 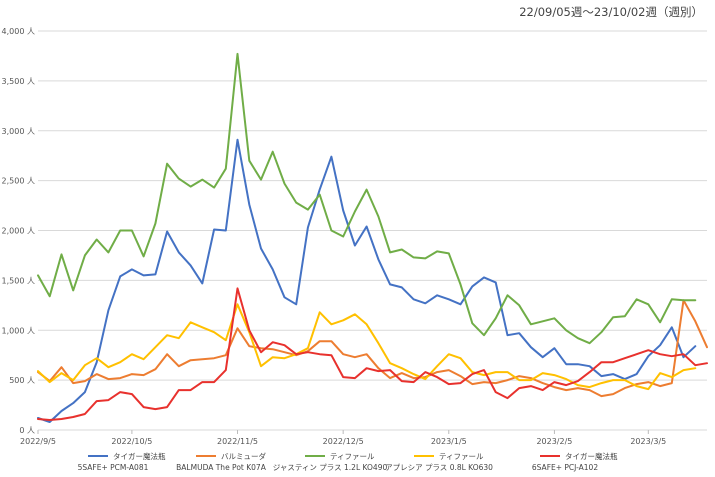 I want to click on y-tick-label: 3,500 人, so click(x=18, y=81).